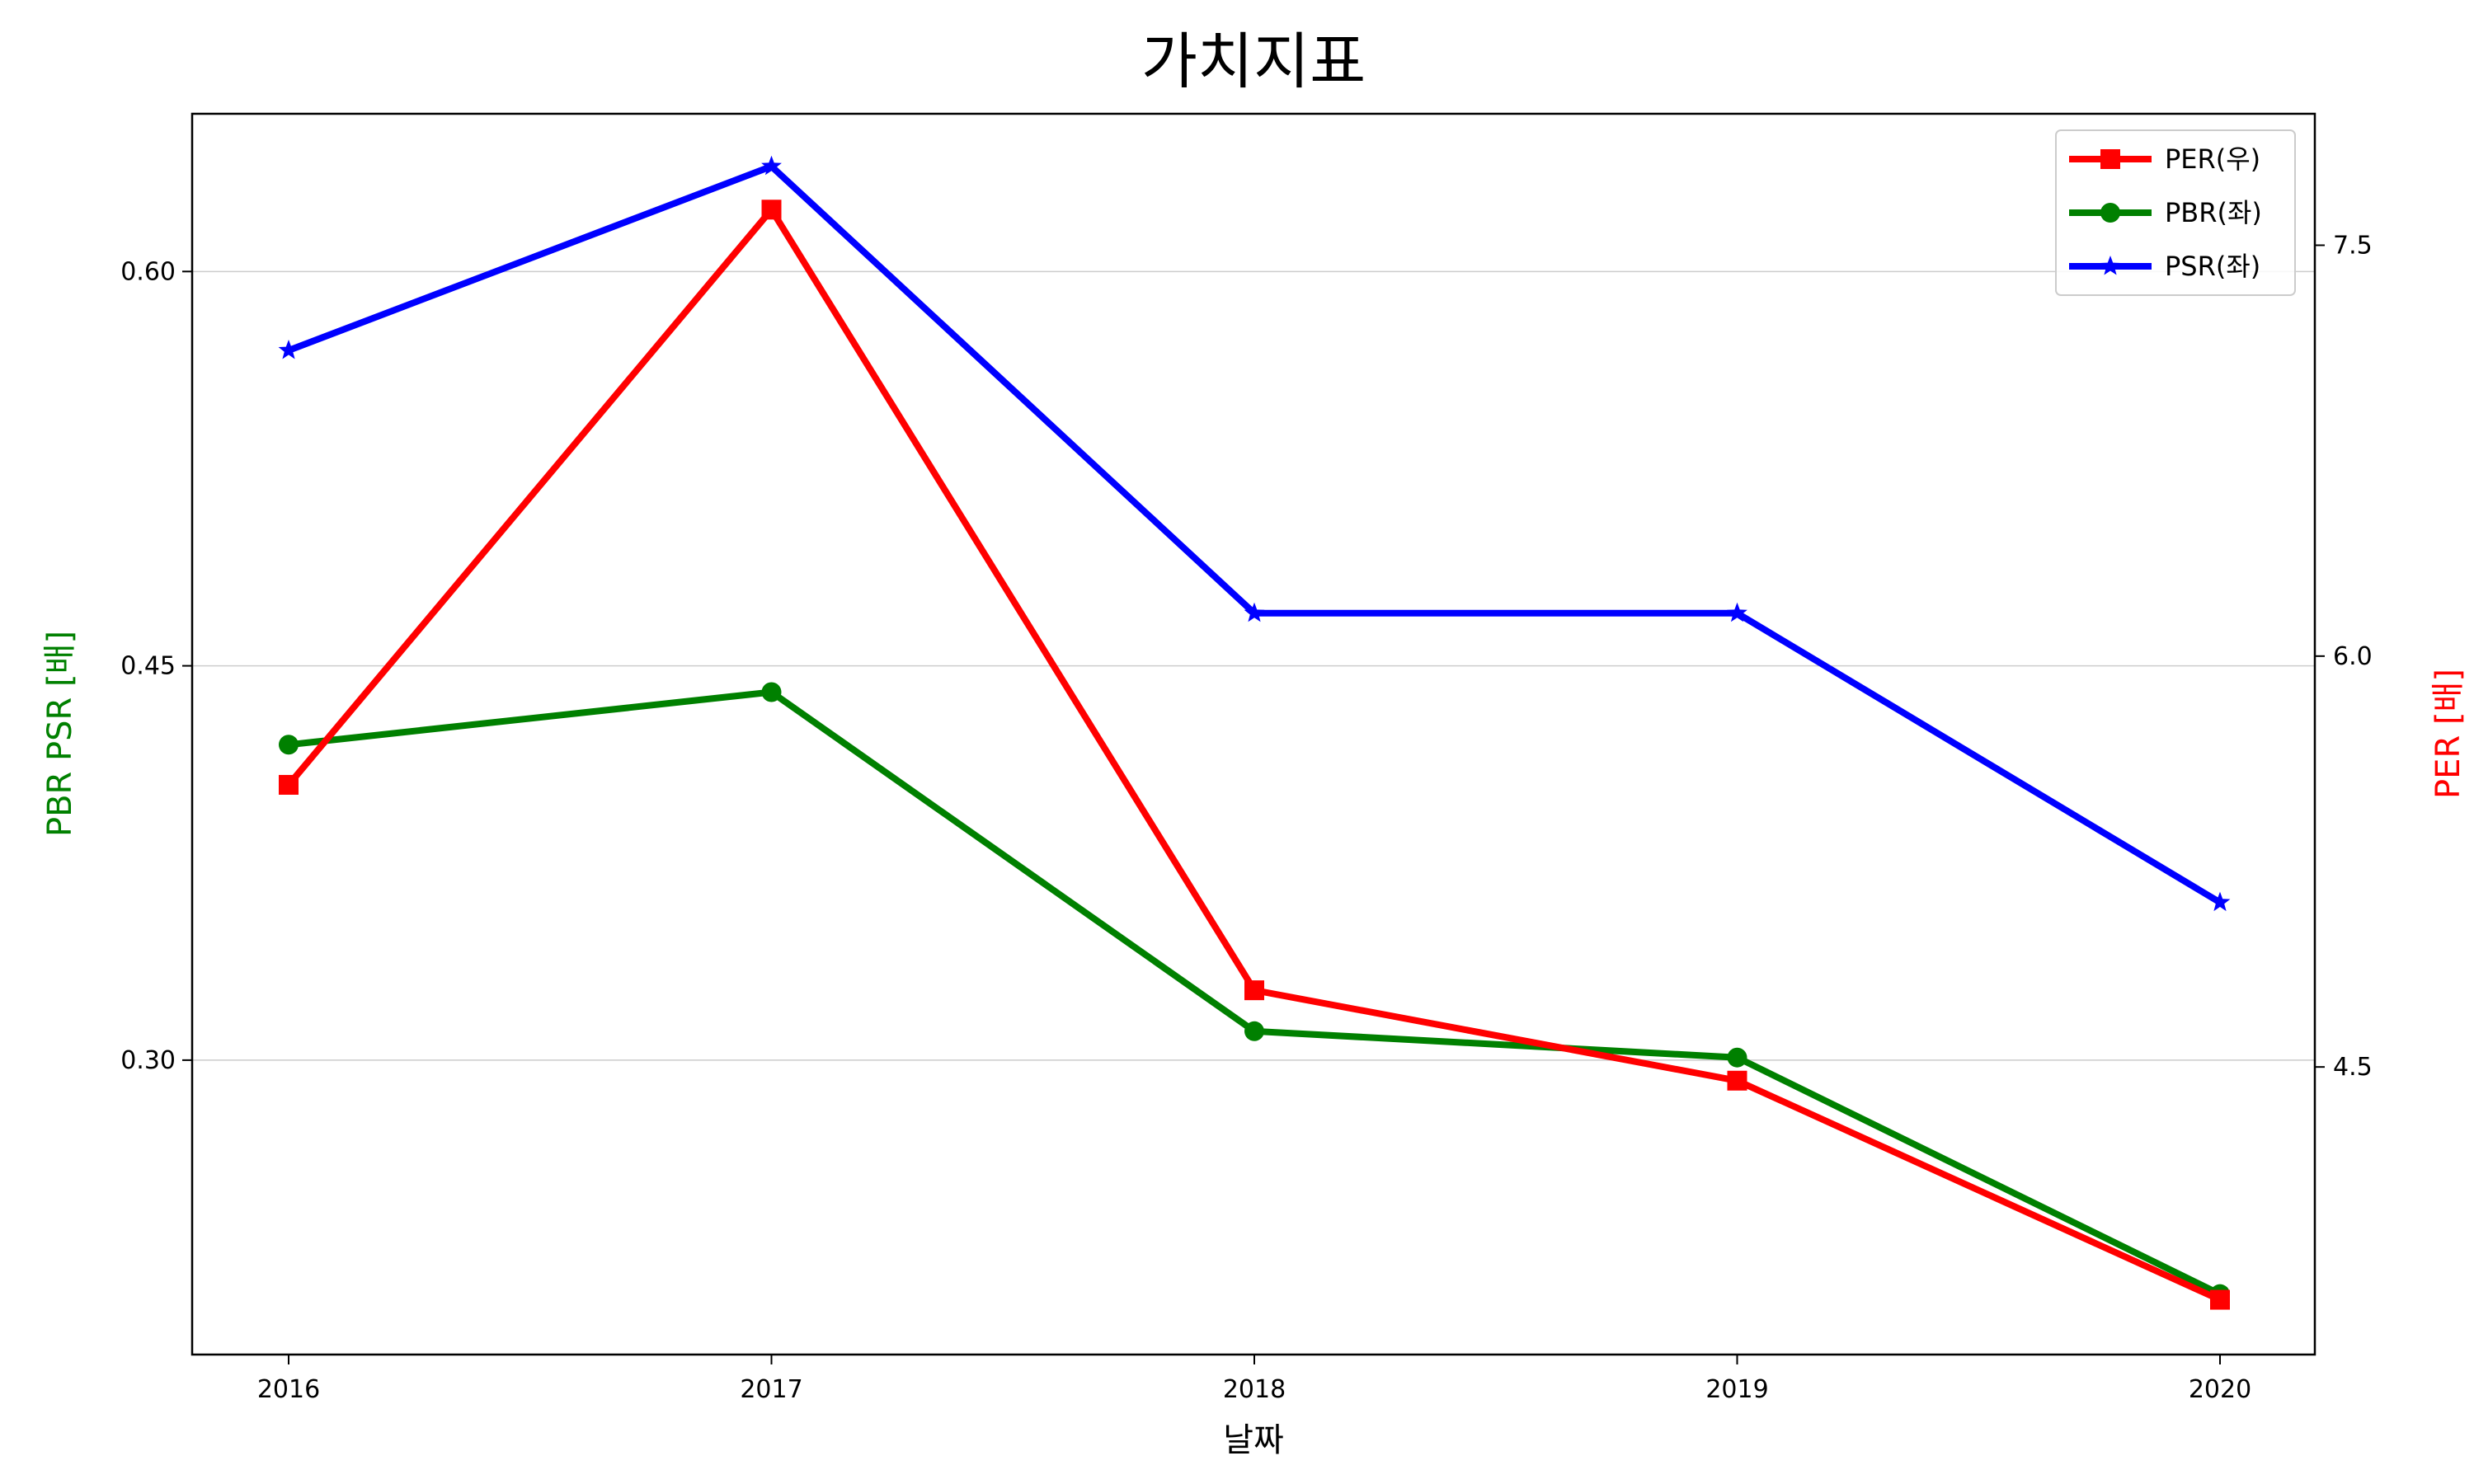  I want to click on y-right-tick-label: 4.5, so click(2353, 1067).